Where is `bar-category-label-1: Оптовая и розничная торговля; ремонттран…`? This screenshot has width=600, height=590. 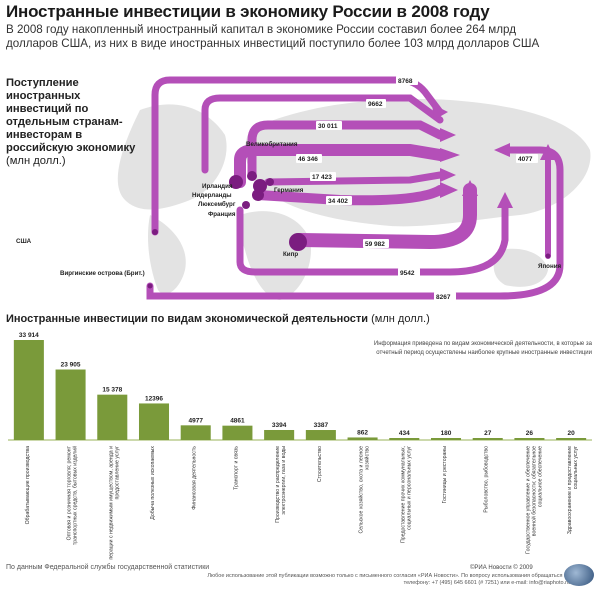
bar-category-label-1: Оптовая и розничная торговля; ремонттран… is located at coordinates (73, 495).